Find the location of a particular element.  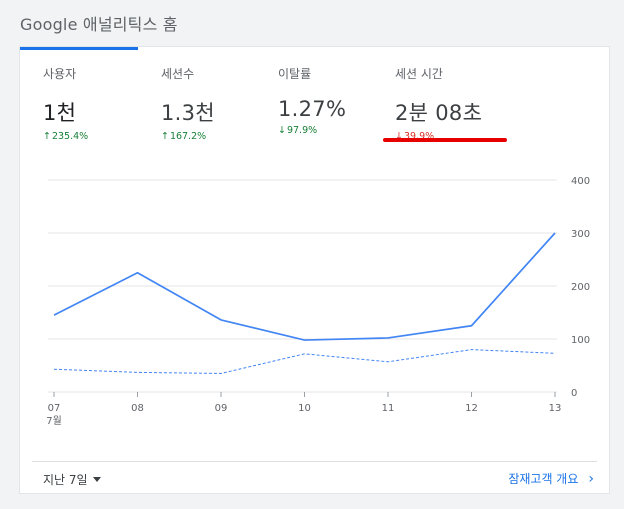

x-tick-label: 09 is located at coordinates (221, 408).